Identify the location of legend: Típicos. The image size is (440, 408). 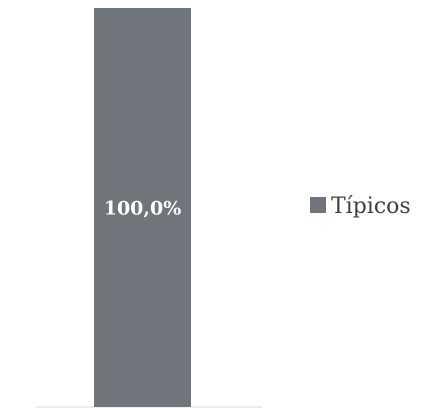
(360, 206).